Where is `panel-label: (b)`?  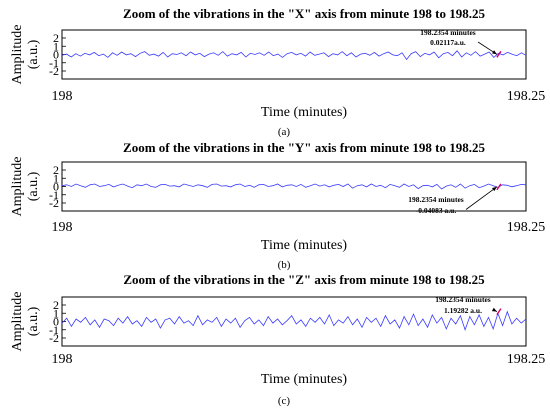 panel-label: (b) is located at coordinates (284, 265).